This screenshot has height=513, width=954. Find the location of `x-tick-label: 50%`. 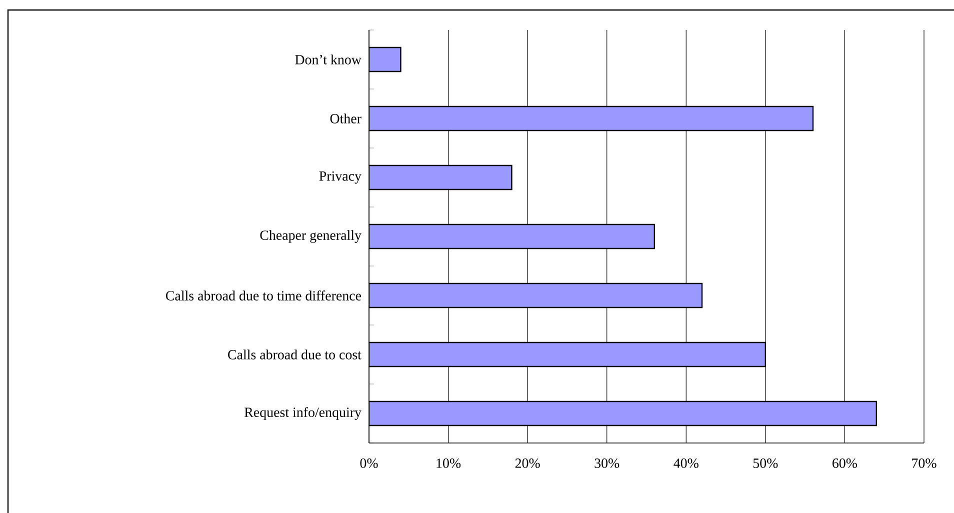

x-tick-label: 50% is located at coordinates (765, 463).